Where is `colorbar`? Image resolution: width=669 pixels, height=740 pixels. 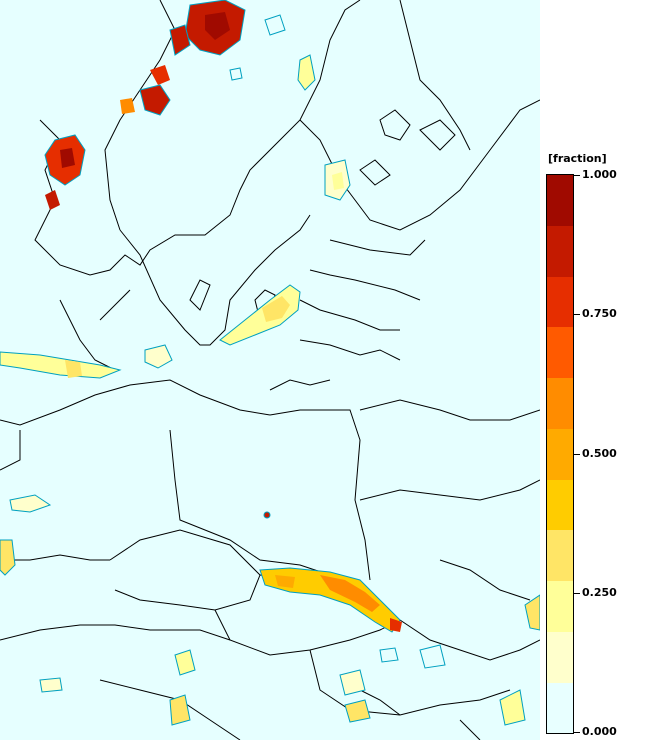 colorbar is located at coordinates (560, 454).